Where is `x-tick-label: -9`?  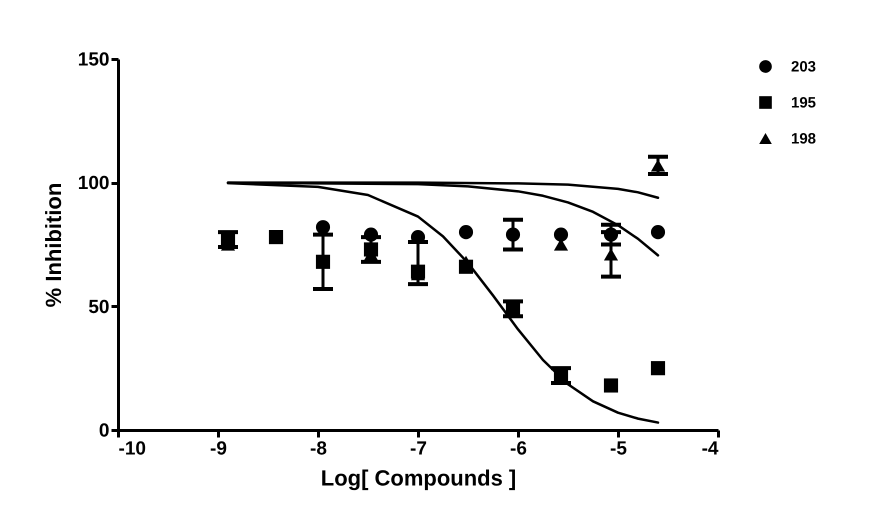
x-tick-label: -9 is located at coordinates (218, 449).